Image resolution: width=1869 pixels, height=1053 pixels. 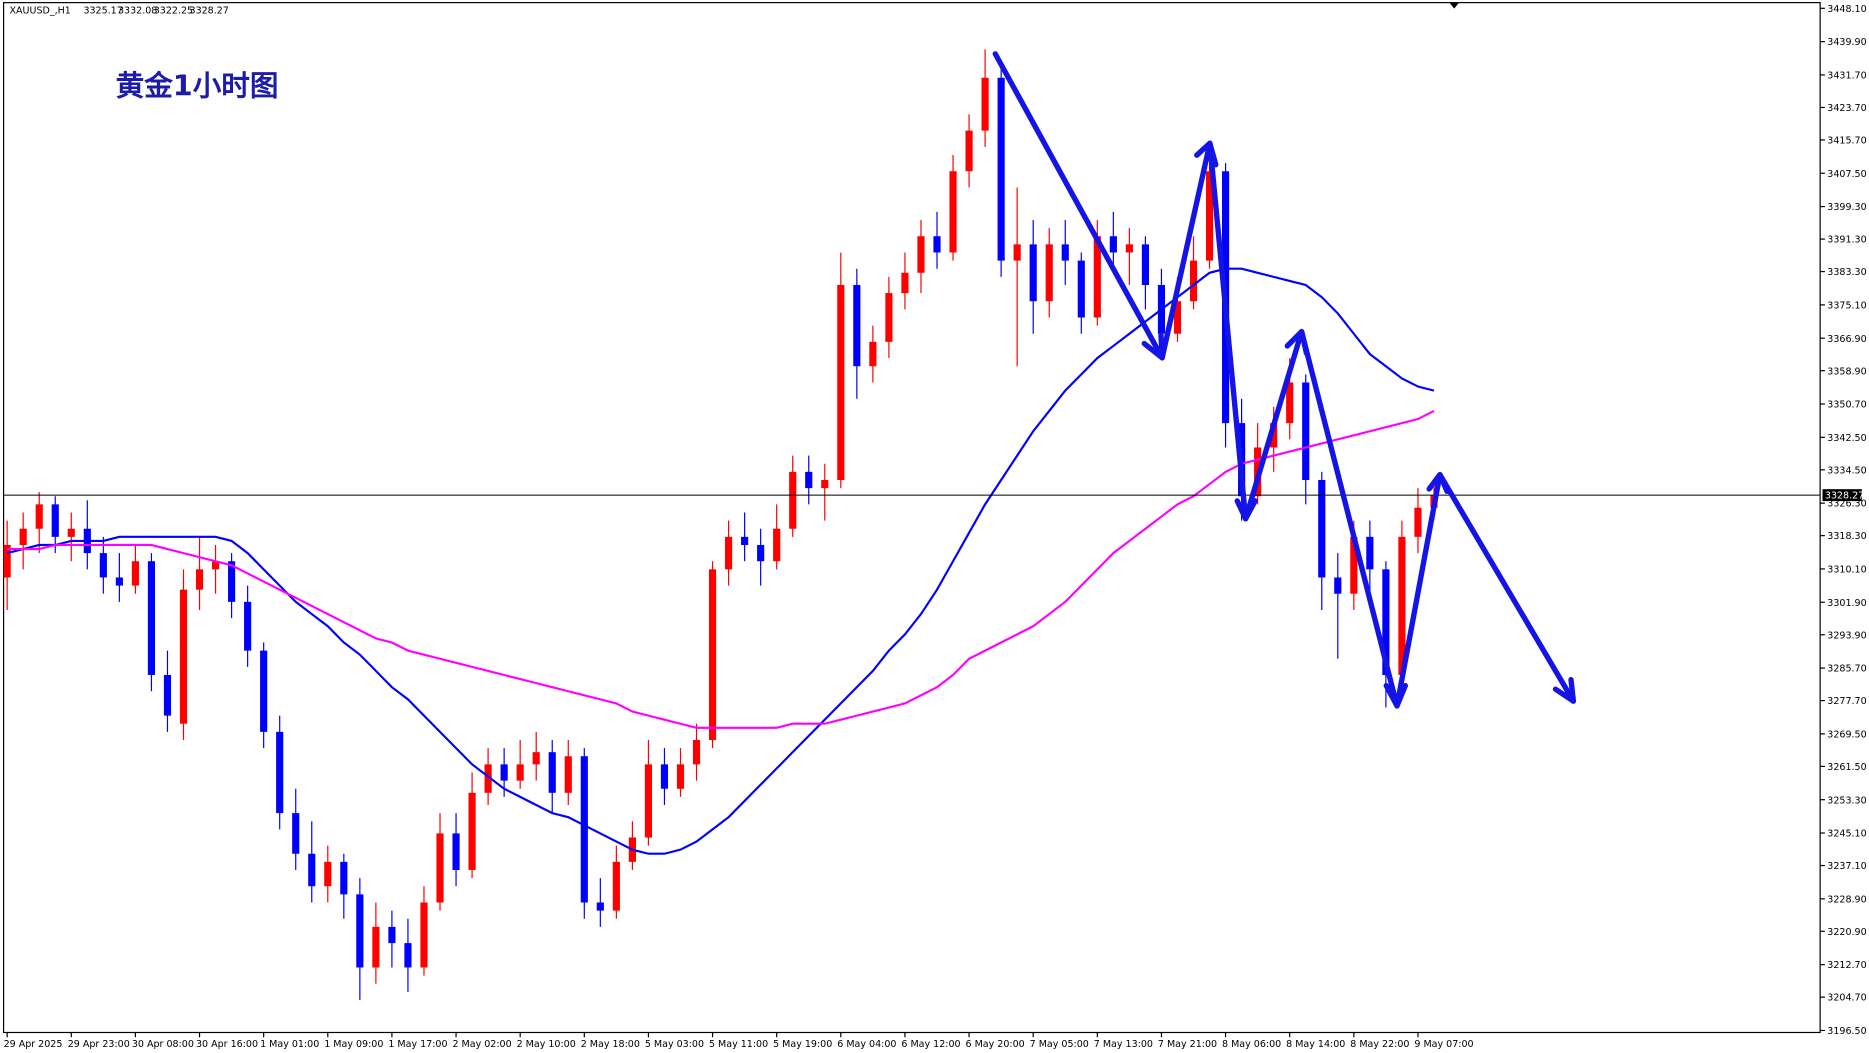 I want to click on y-tick-label: 3366.90, so click(x=1846, y=339).